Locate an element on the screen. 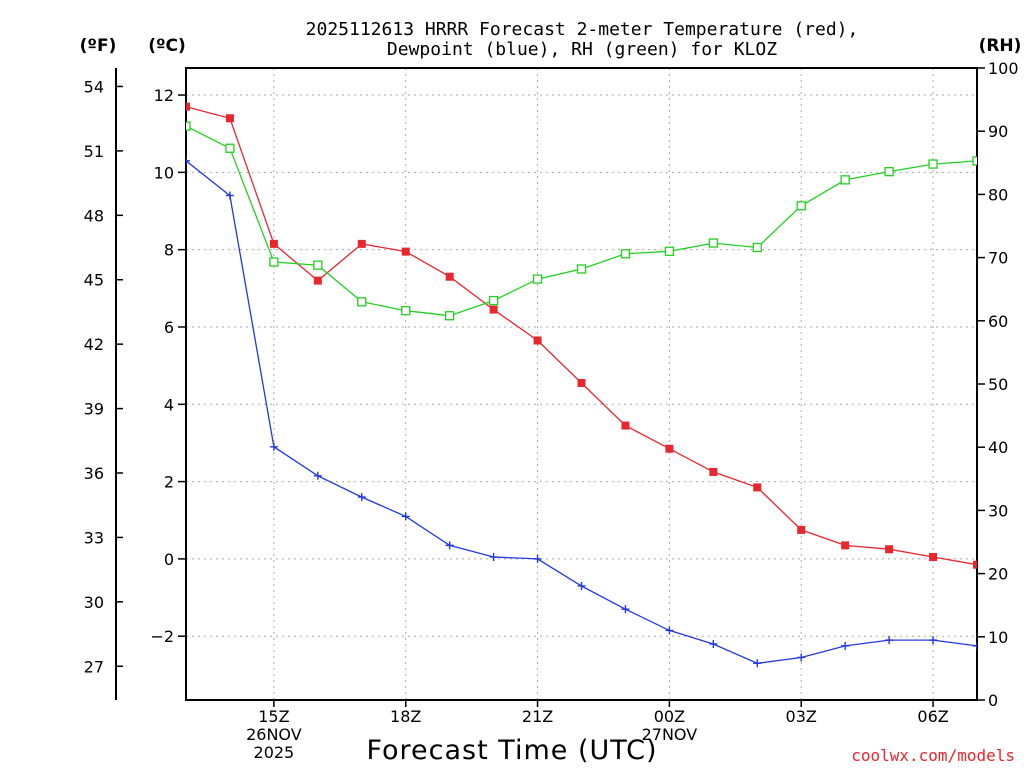  x-tick-label: 2025 is located at coordinates (274, 752).